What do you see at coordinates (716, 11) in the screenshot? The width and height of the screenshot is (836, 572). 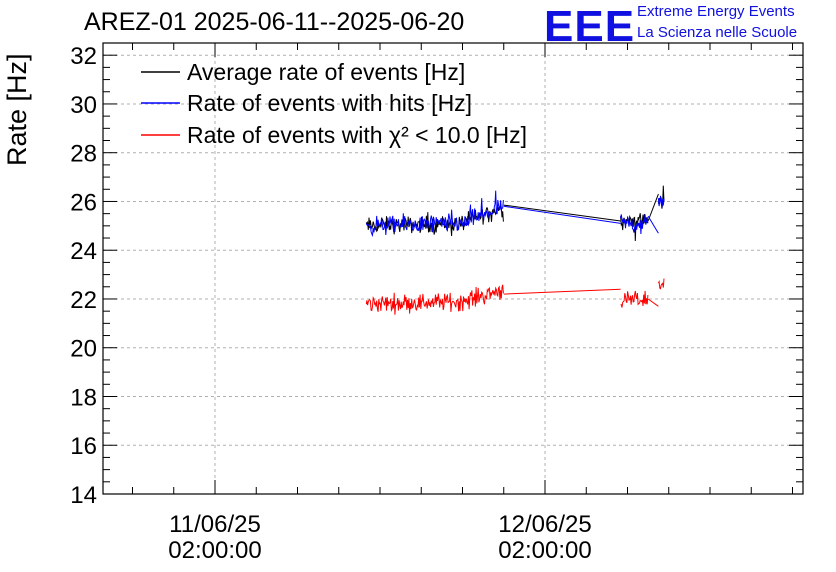 I see `logo-line1: Extreme Energy Events` at bounding box center [716, 11].